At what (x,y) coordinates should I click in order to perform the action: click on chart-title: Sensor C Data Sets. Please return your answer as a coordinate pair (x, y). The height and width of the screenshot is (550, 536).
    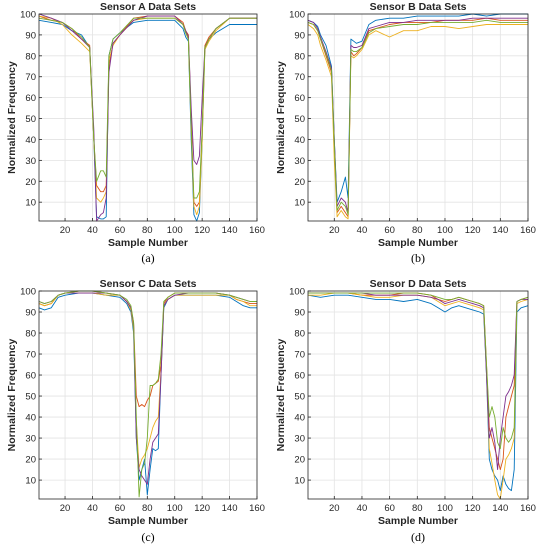
    Looking at the image, I should click on (148, 284).